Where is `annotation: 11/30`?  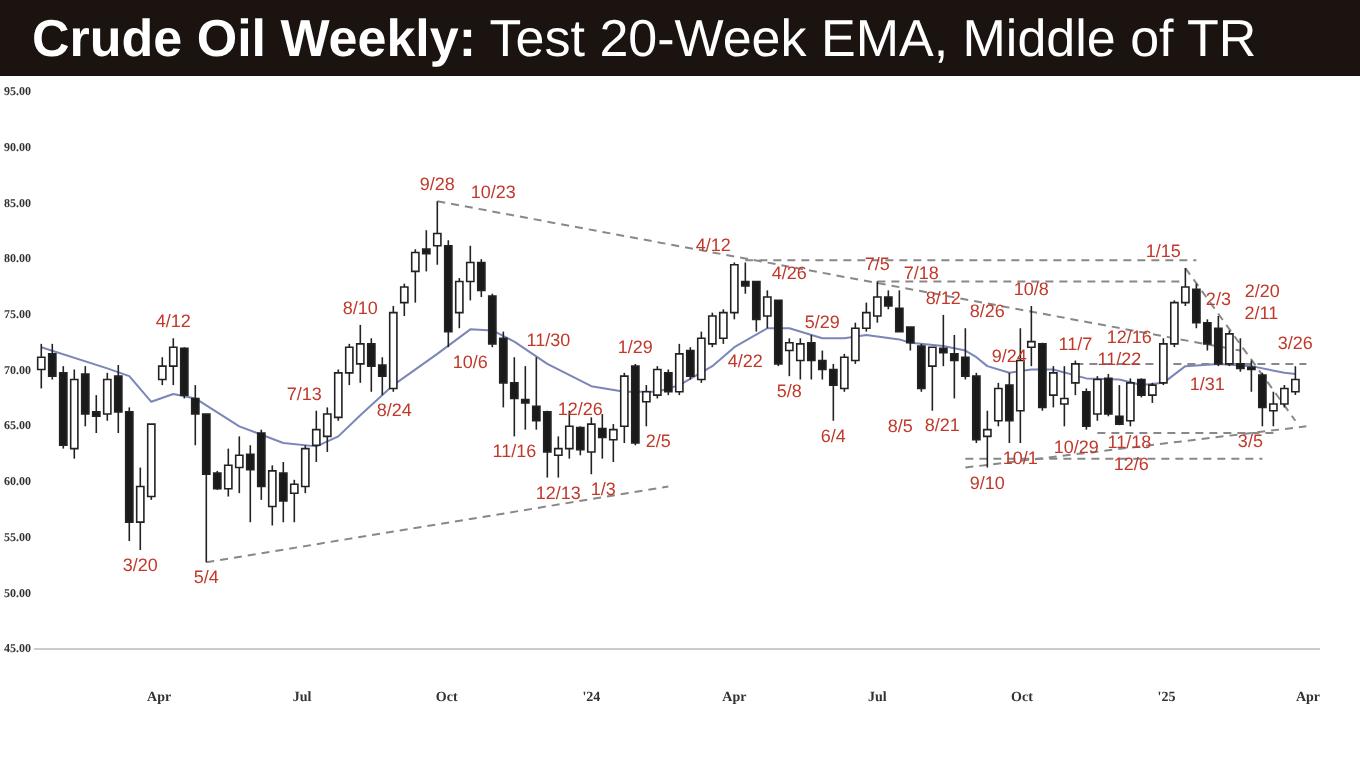 annotation: 11/30 is located at coordinates (548, 340).